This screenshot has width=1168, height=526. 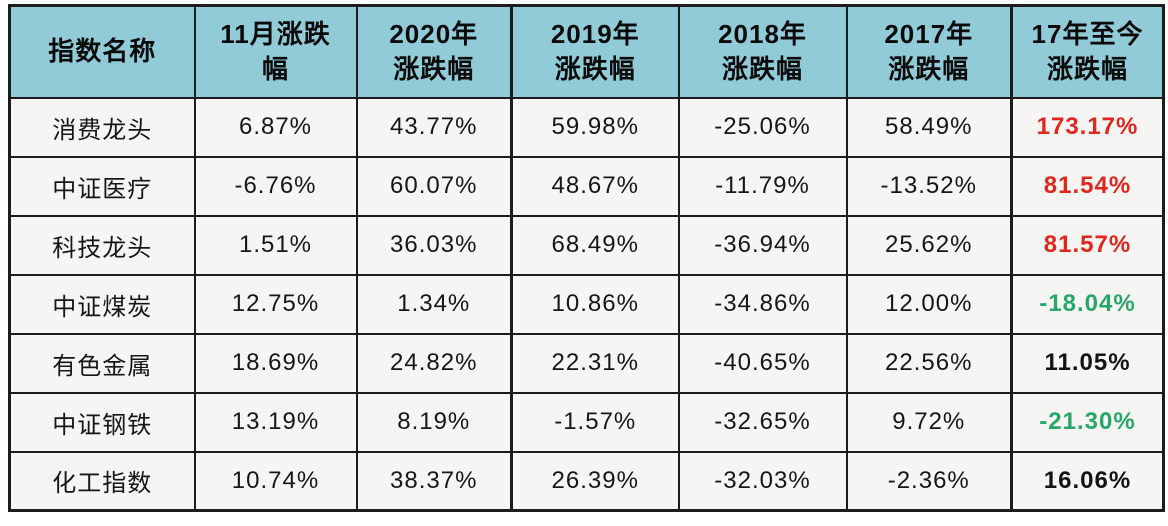 What do you see at coordinates (434, 481) in the screenshot?
I see `value-cell: 38.37%` at bounding box center [434, 481].